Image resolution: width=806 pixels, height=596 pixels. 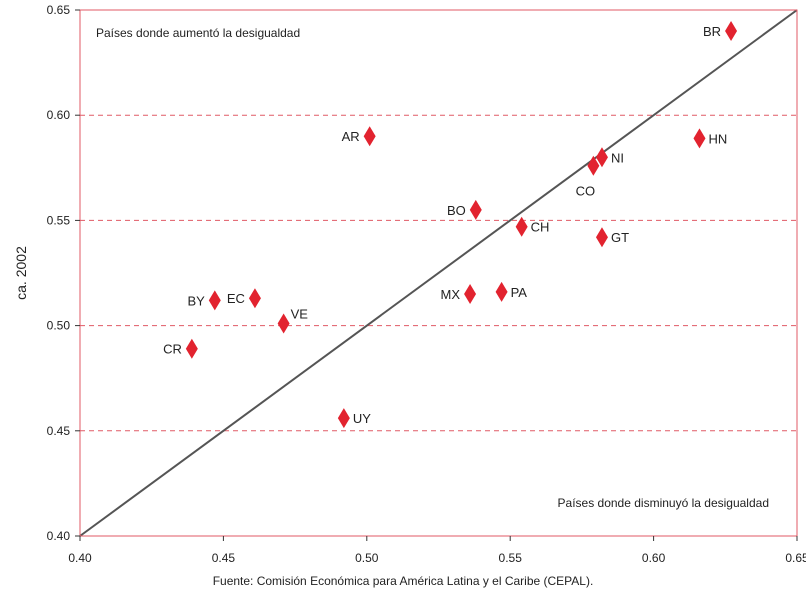 What do you see at coordinates (663, 503) in the screenshot?
I see `annotation-decreased: Países donde disminuyó la desigualdad` at bounding box center [663, 503].